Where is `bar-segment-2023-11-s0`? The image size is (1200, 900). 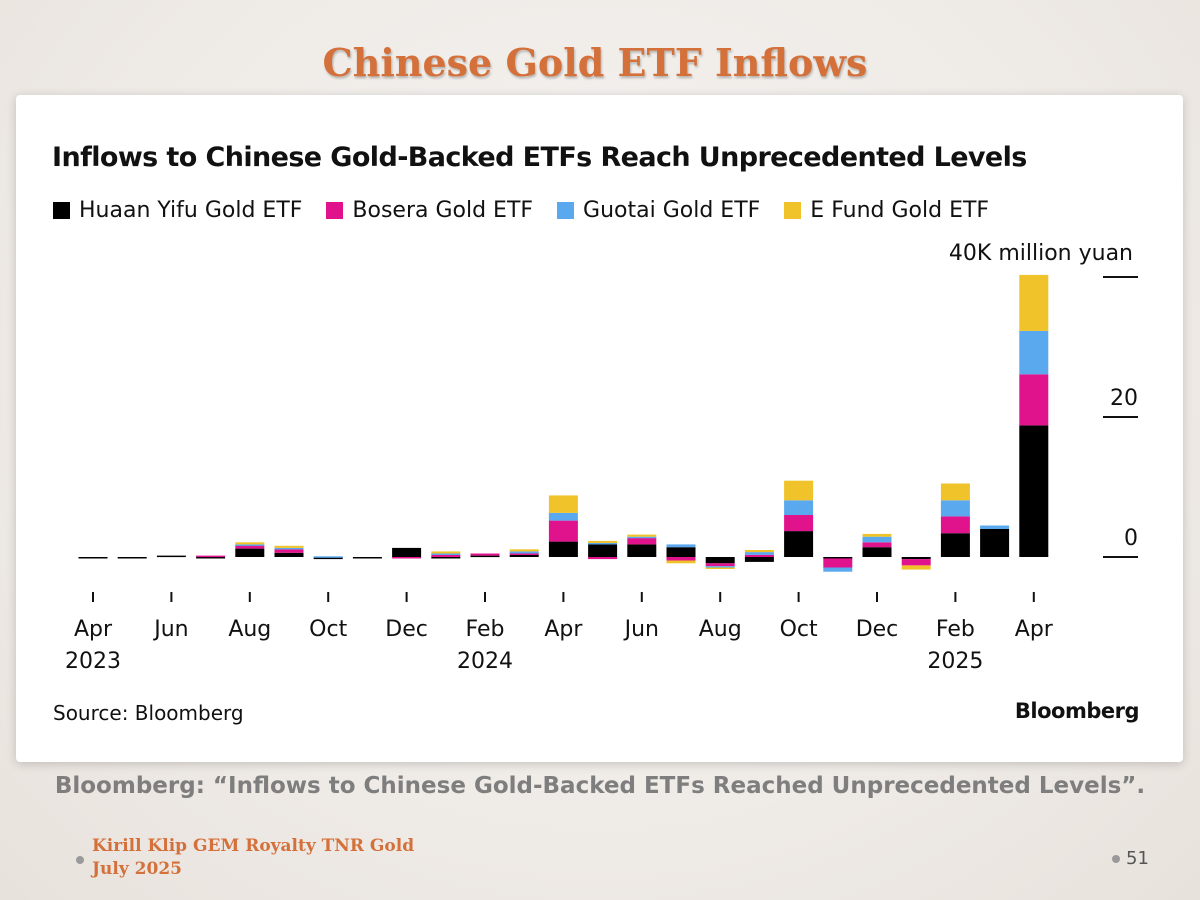 bar-segment-2023-11-s0 is located at coordinates (367, 558).